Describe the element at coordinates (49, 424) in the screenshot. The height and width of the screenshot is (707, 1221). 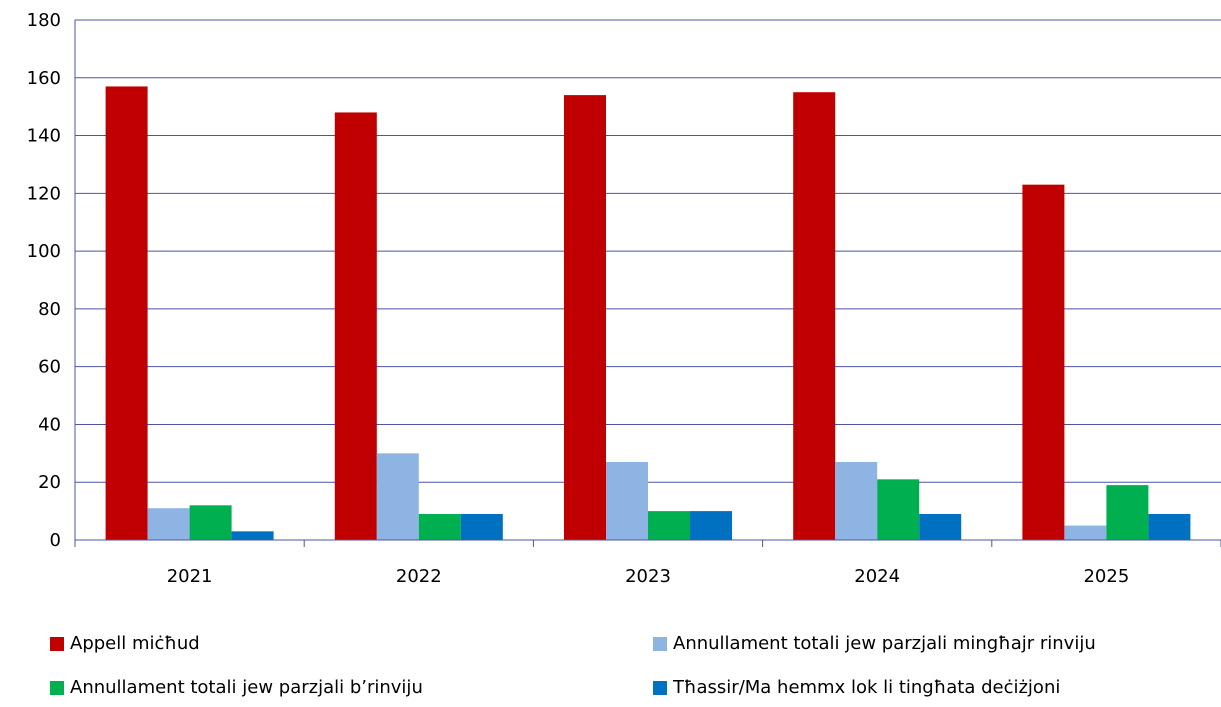
I see `y-tick-label: 40` at that location.